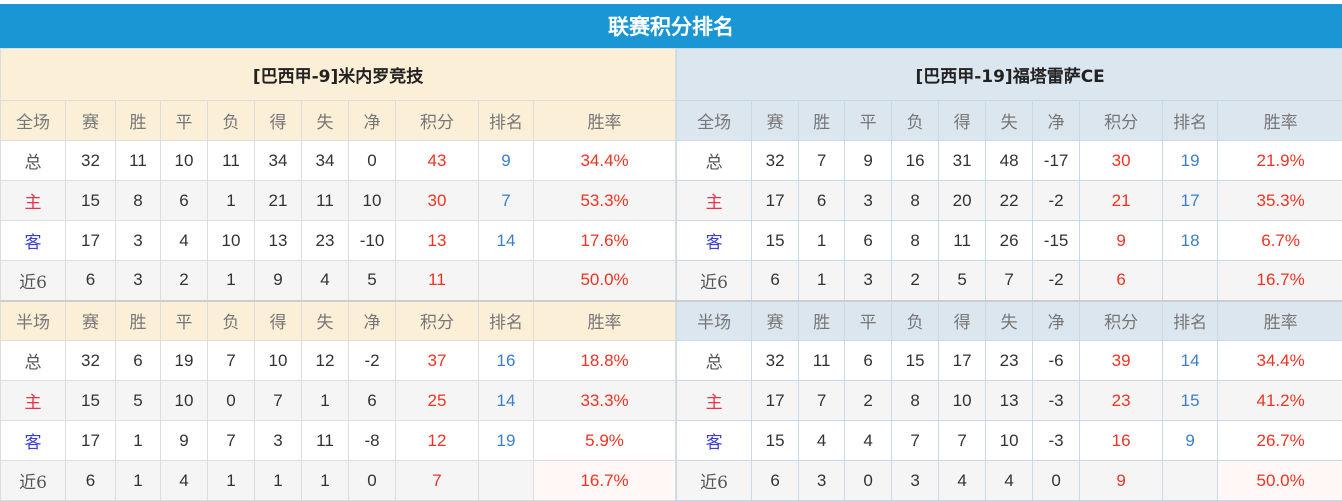 Image resolution: width=1342 pixels, height=501 pixels. What do you see at coordinates (184, 360) in the screenshot?
I see `stat-cell: 19` at bounding box center [184, 360].